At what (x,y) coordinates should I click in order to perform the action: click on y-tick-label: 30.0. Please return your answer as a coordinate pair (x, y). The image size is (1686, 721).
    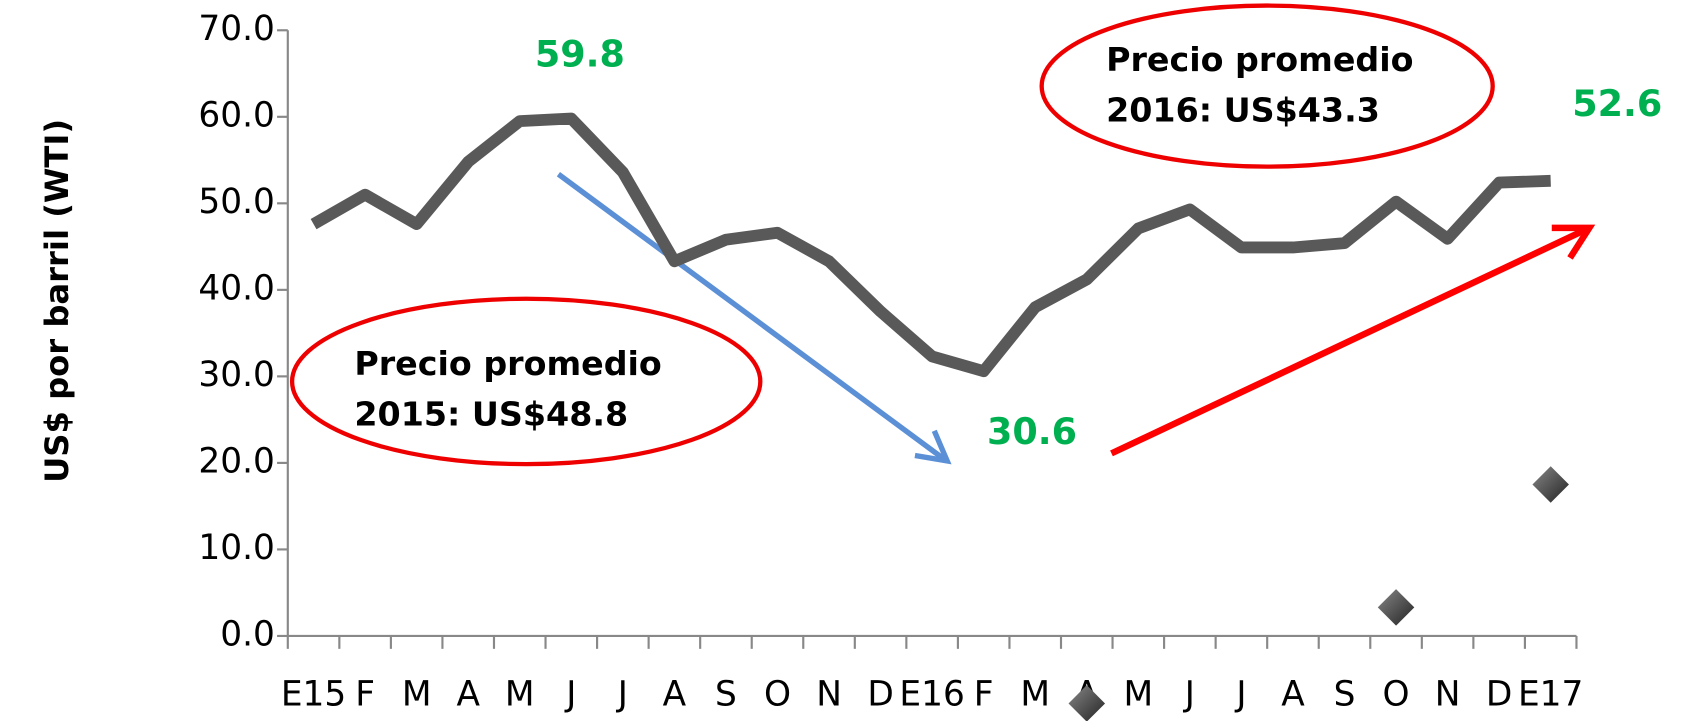
    Looking at the image, I should click on (236, 375).